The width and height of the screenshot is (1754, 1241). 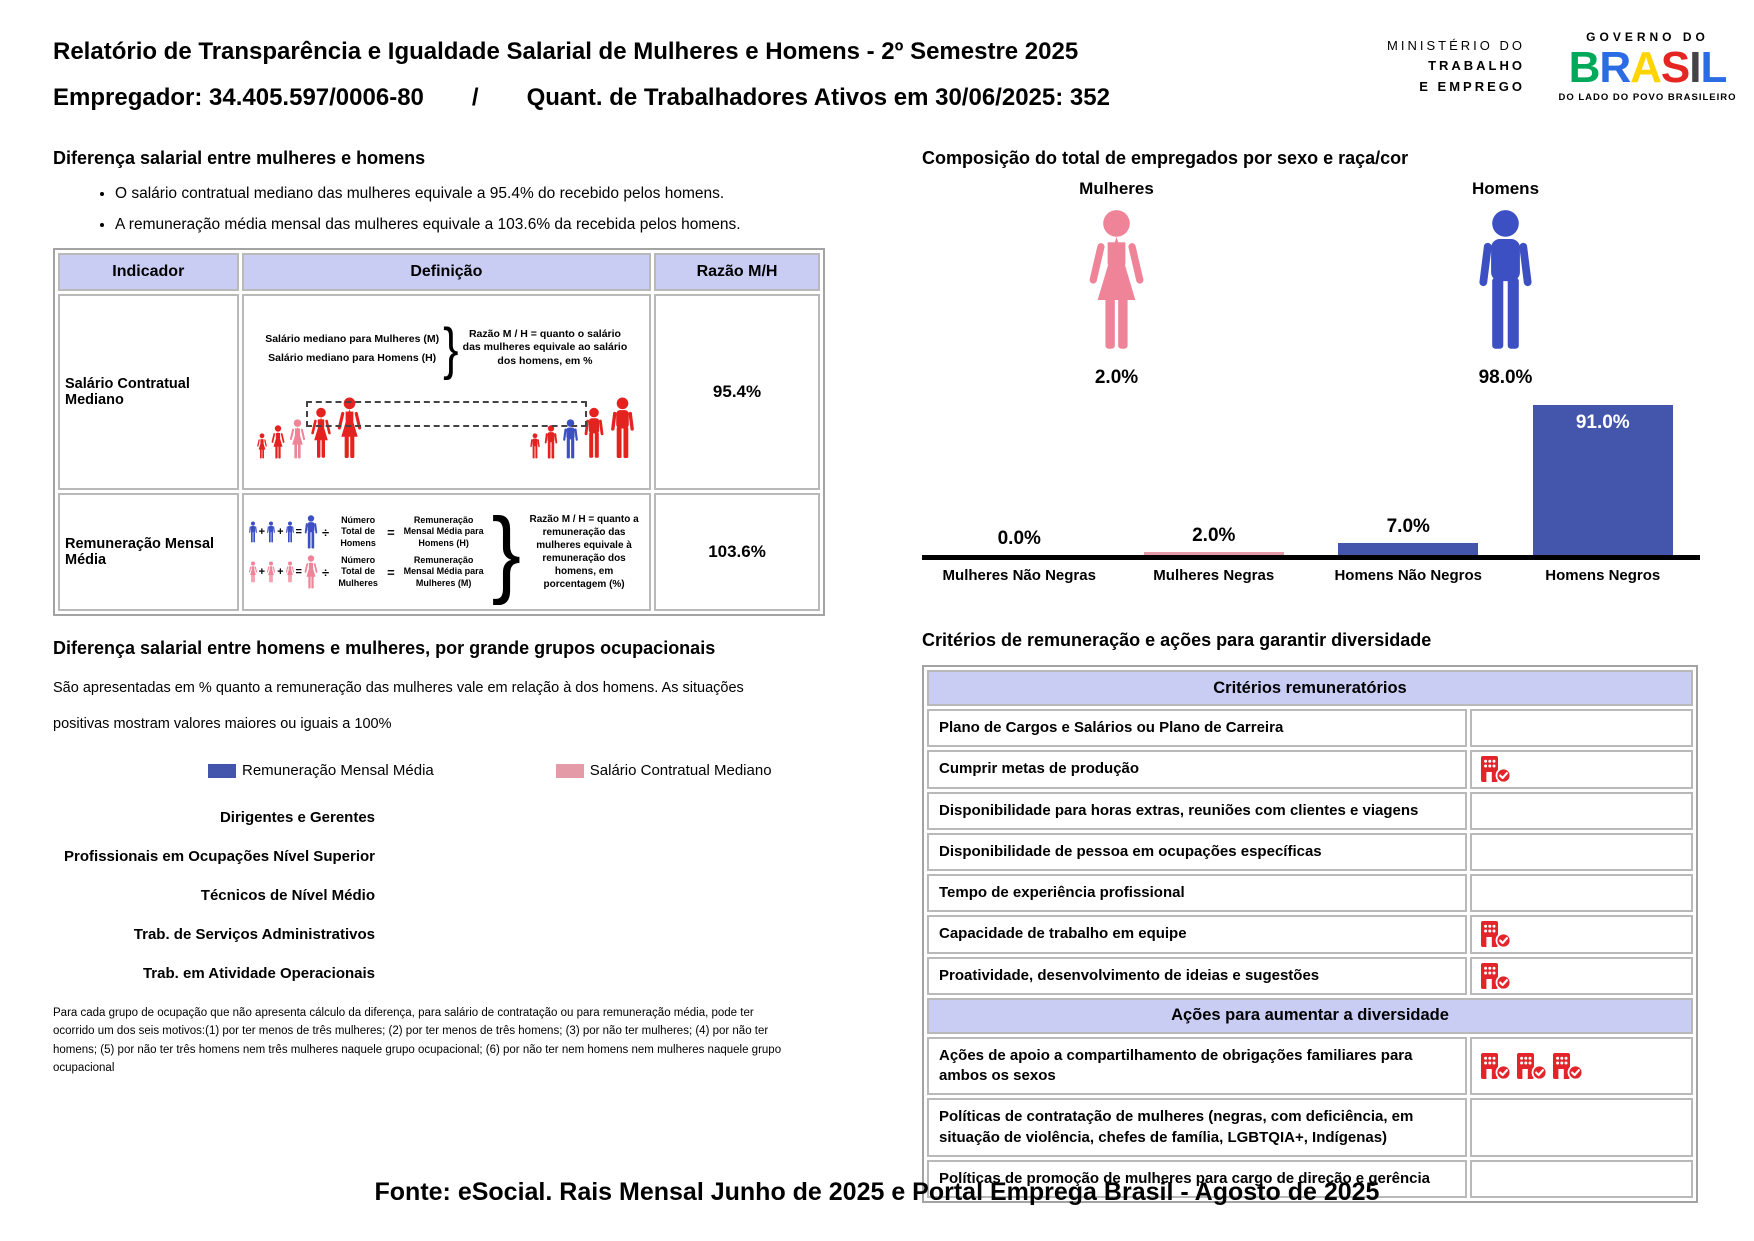 What do you see at coordinates (297, 818) in the screenshot?
I see `occupation-category-label: Dirigentes e Gerentes` at bounding box center [297, 818].